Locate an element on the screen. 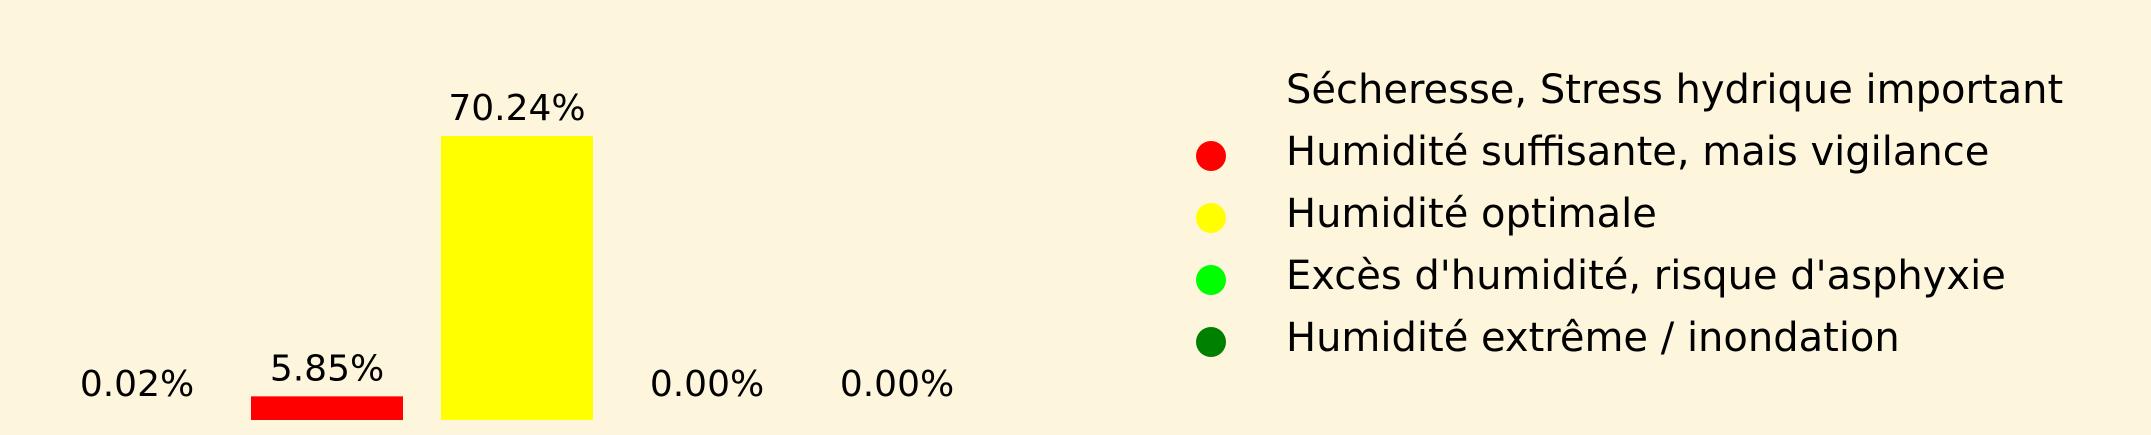 This screenshot has width=2151, height=435. legend-label-1: Sécheresse, Stress hydrique important is located at coordinates (1674, 90).